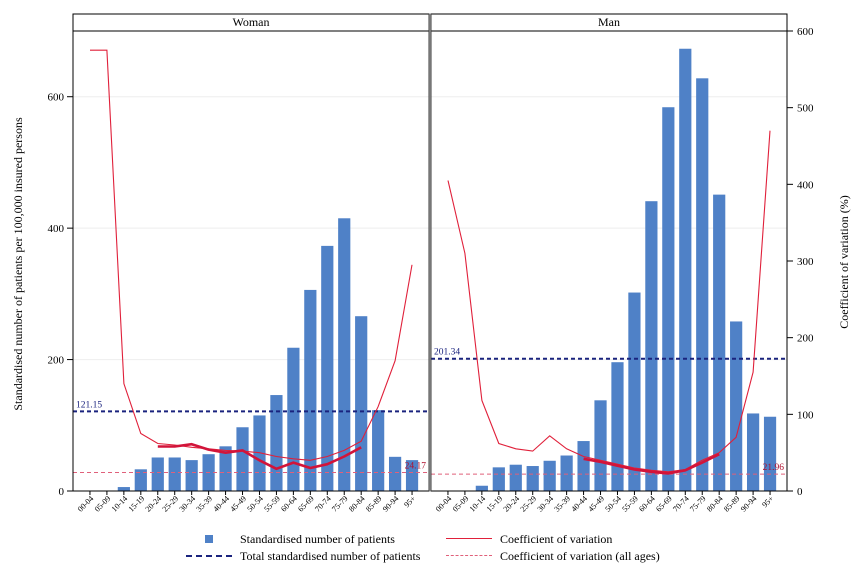  Describe the element at coordinates (469, 538) in the screenshot. I see `legend-line-marker` at that location.